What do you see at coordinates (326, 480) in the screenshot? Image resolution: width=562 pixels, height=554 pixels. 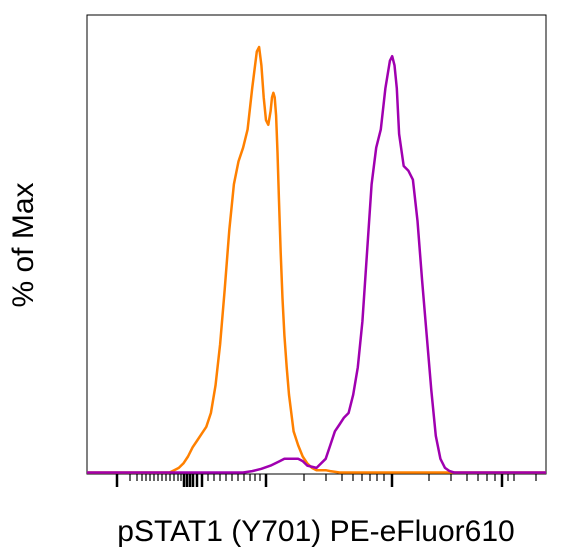 I see `x-axis-ticks` at bounding box center [326, 480].